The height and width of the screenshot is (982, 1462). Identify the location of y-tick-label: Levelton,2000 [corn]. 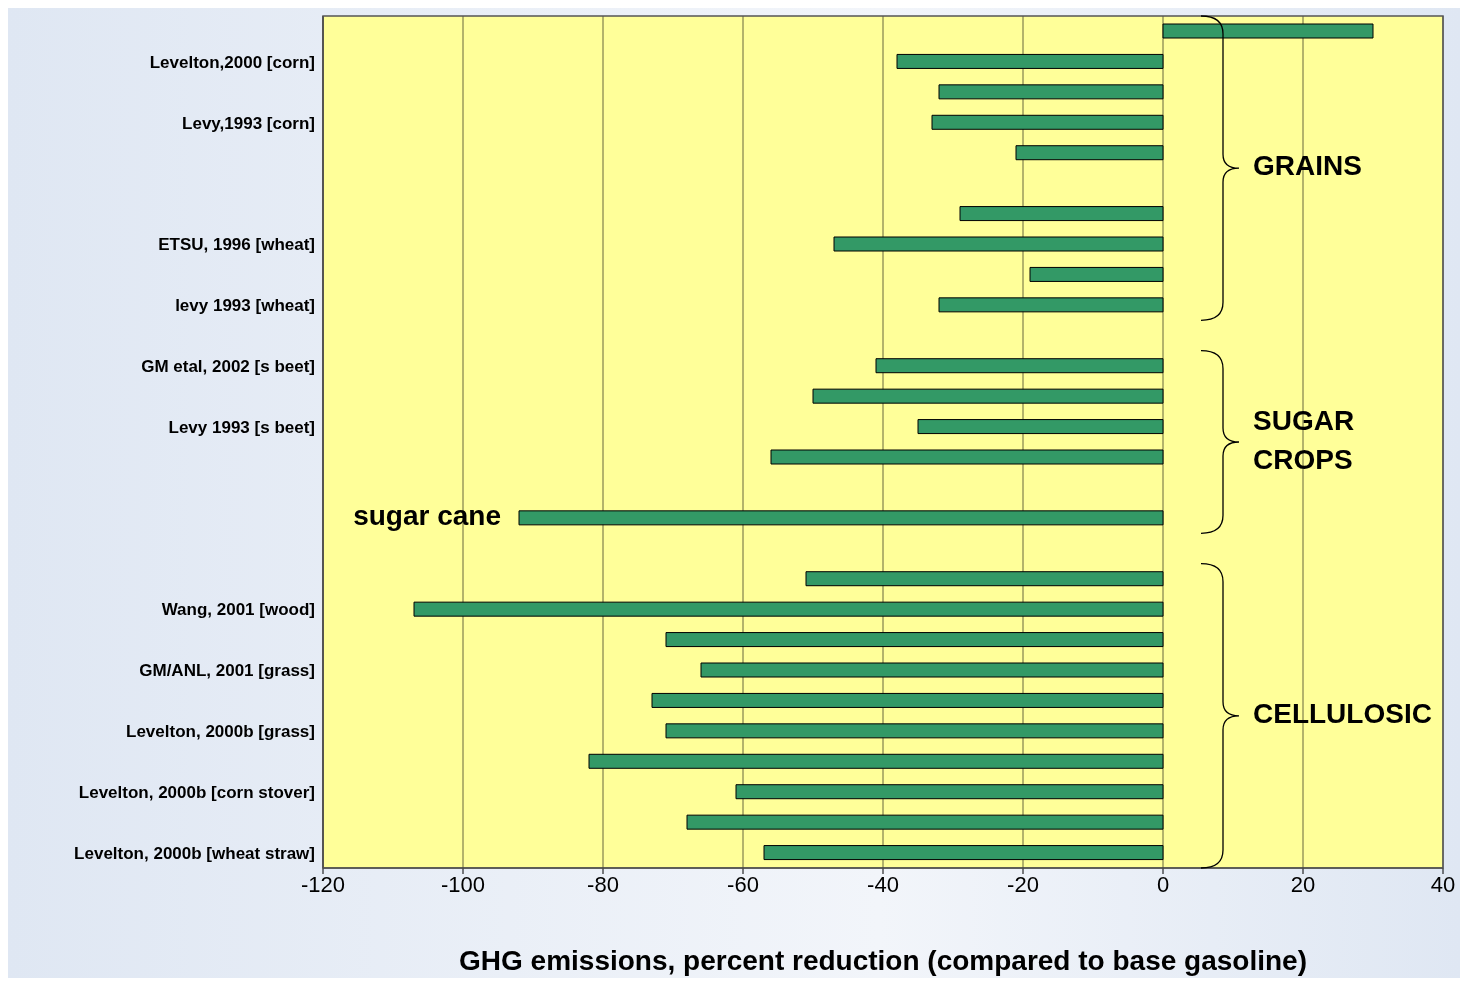
(232, 62).